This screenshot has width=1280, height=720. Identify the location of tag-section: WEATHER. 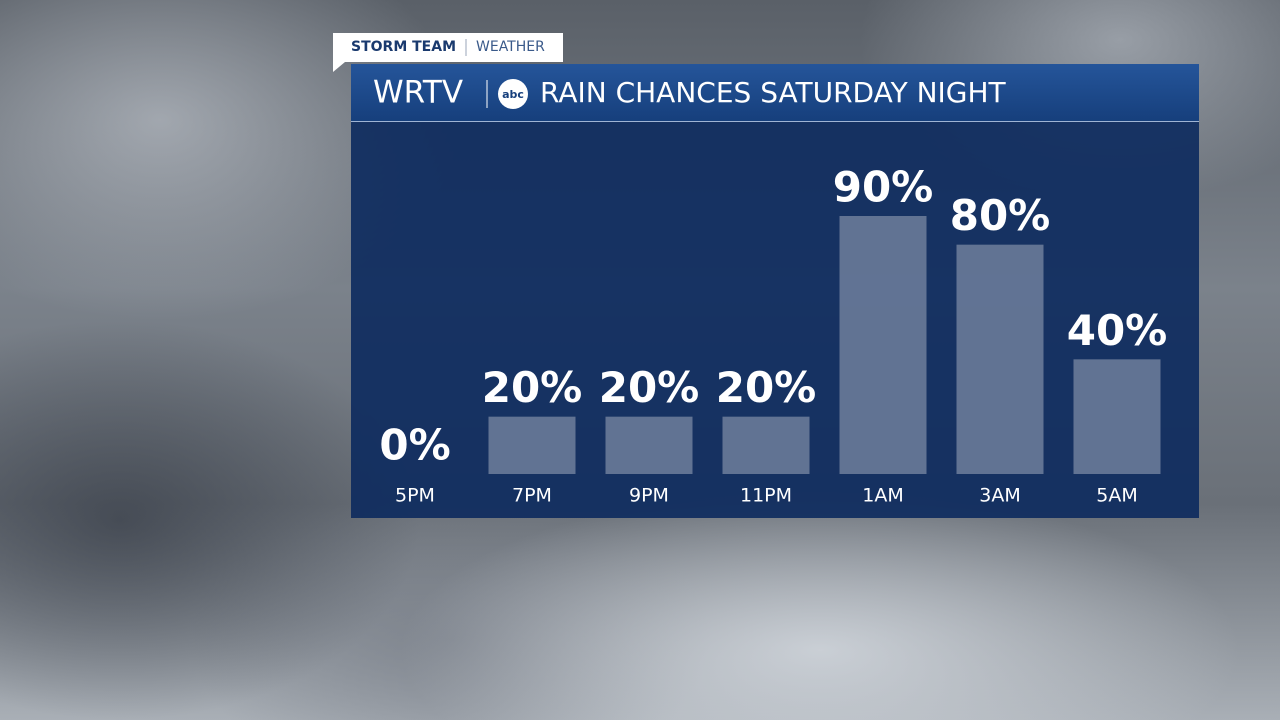
(510, 47).